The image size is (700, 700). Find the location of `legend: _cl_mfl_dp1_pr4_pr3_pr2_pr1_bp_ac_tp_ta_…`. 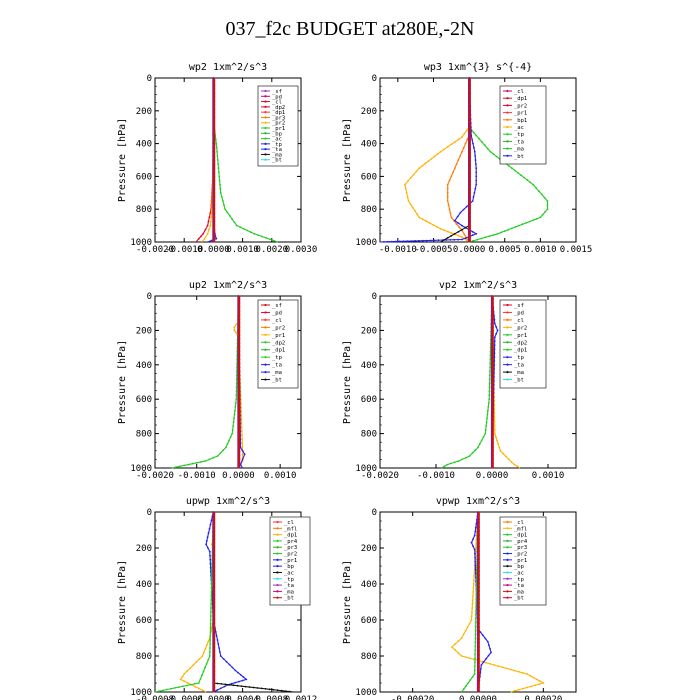

legend: _cl_mfl_dp1_pr4_pr3_pr2_pr1_bp_ac_tp_ta_… is located at coordinates (523, 561).